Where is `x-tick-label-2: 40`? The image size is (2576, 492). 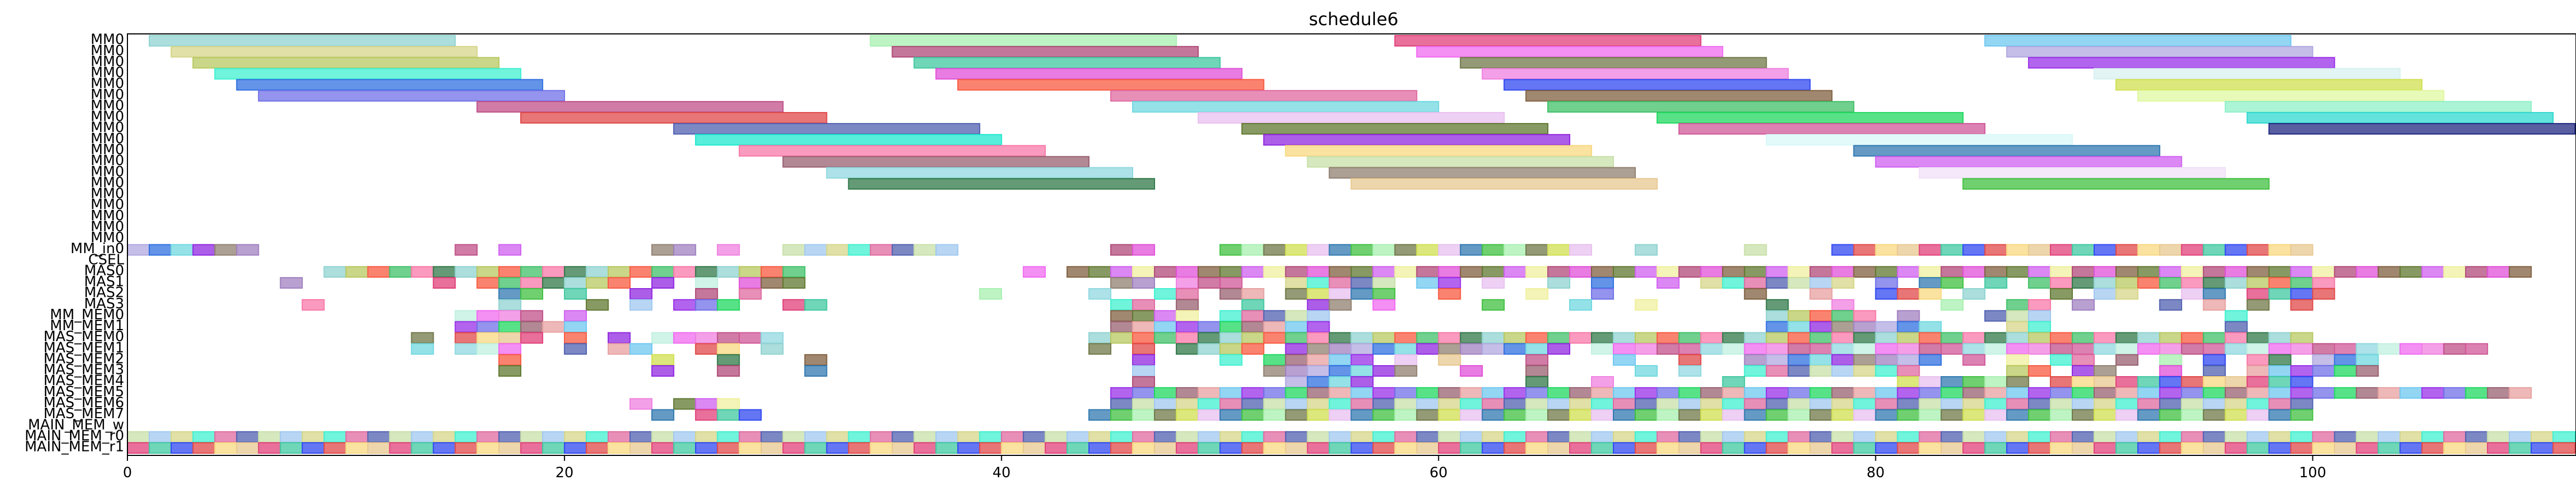 x-tick-label-2: 40 is located at coordinates (1002, 473).